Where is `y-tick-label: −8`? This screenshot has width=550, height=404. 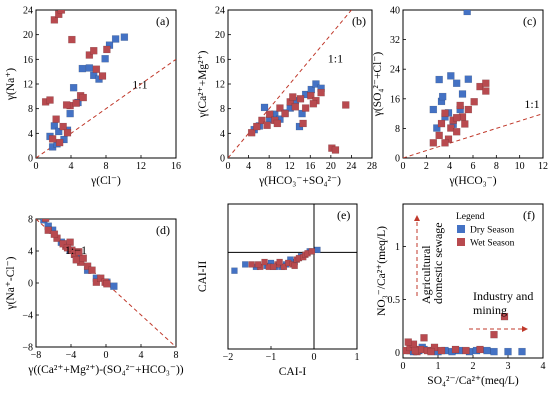 y-tick-label: −8 is located at coordinates (27, 348).